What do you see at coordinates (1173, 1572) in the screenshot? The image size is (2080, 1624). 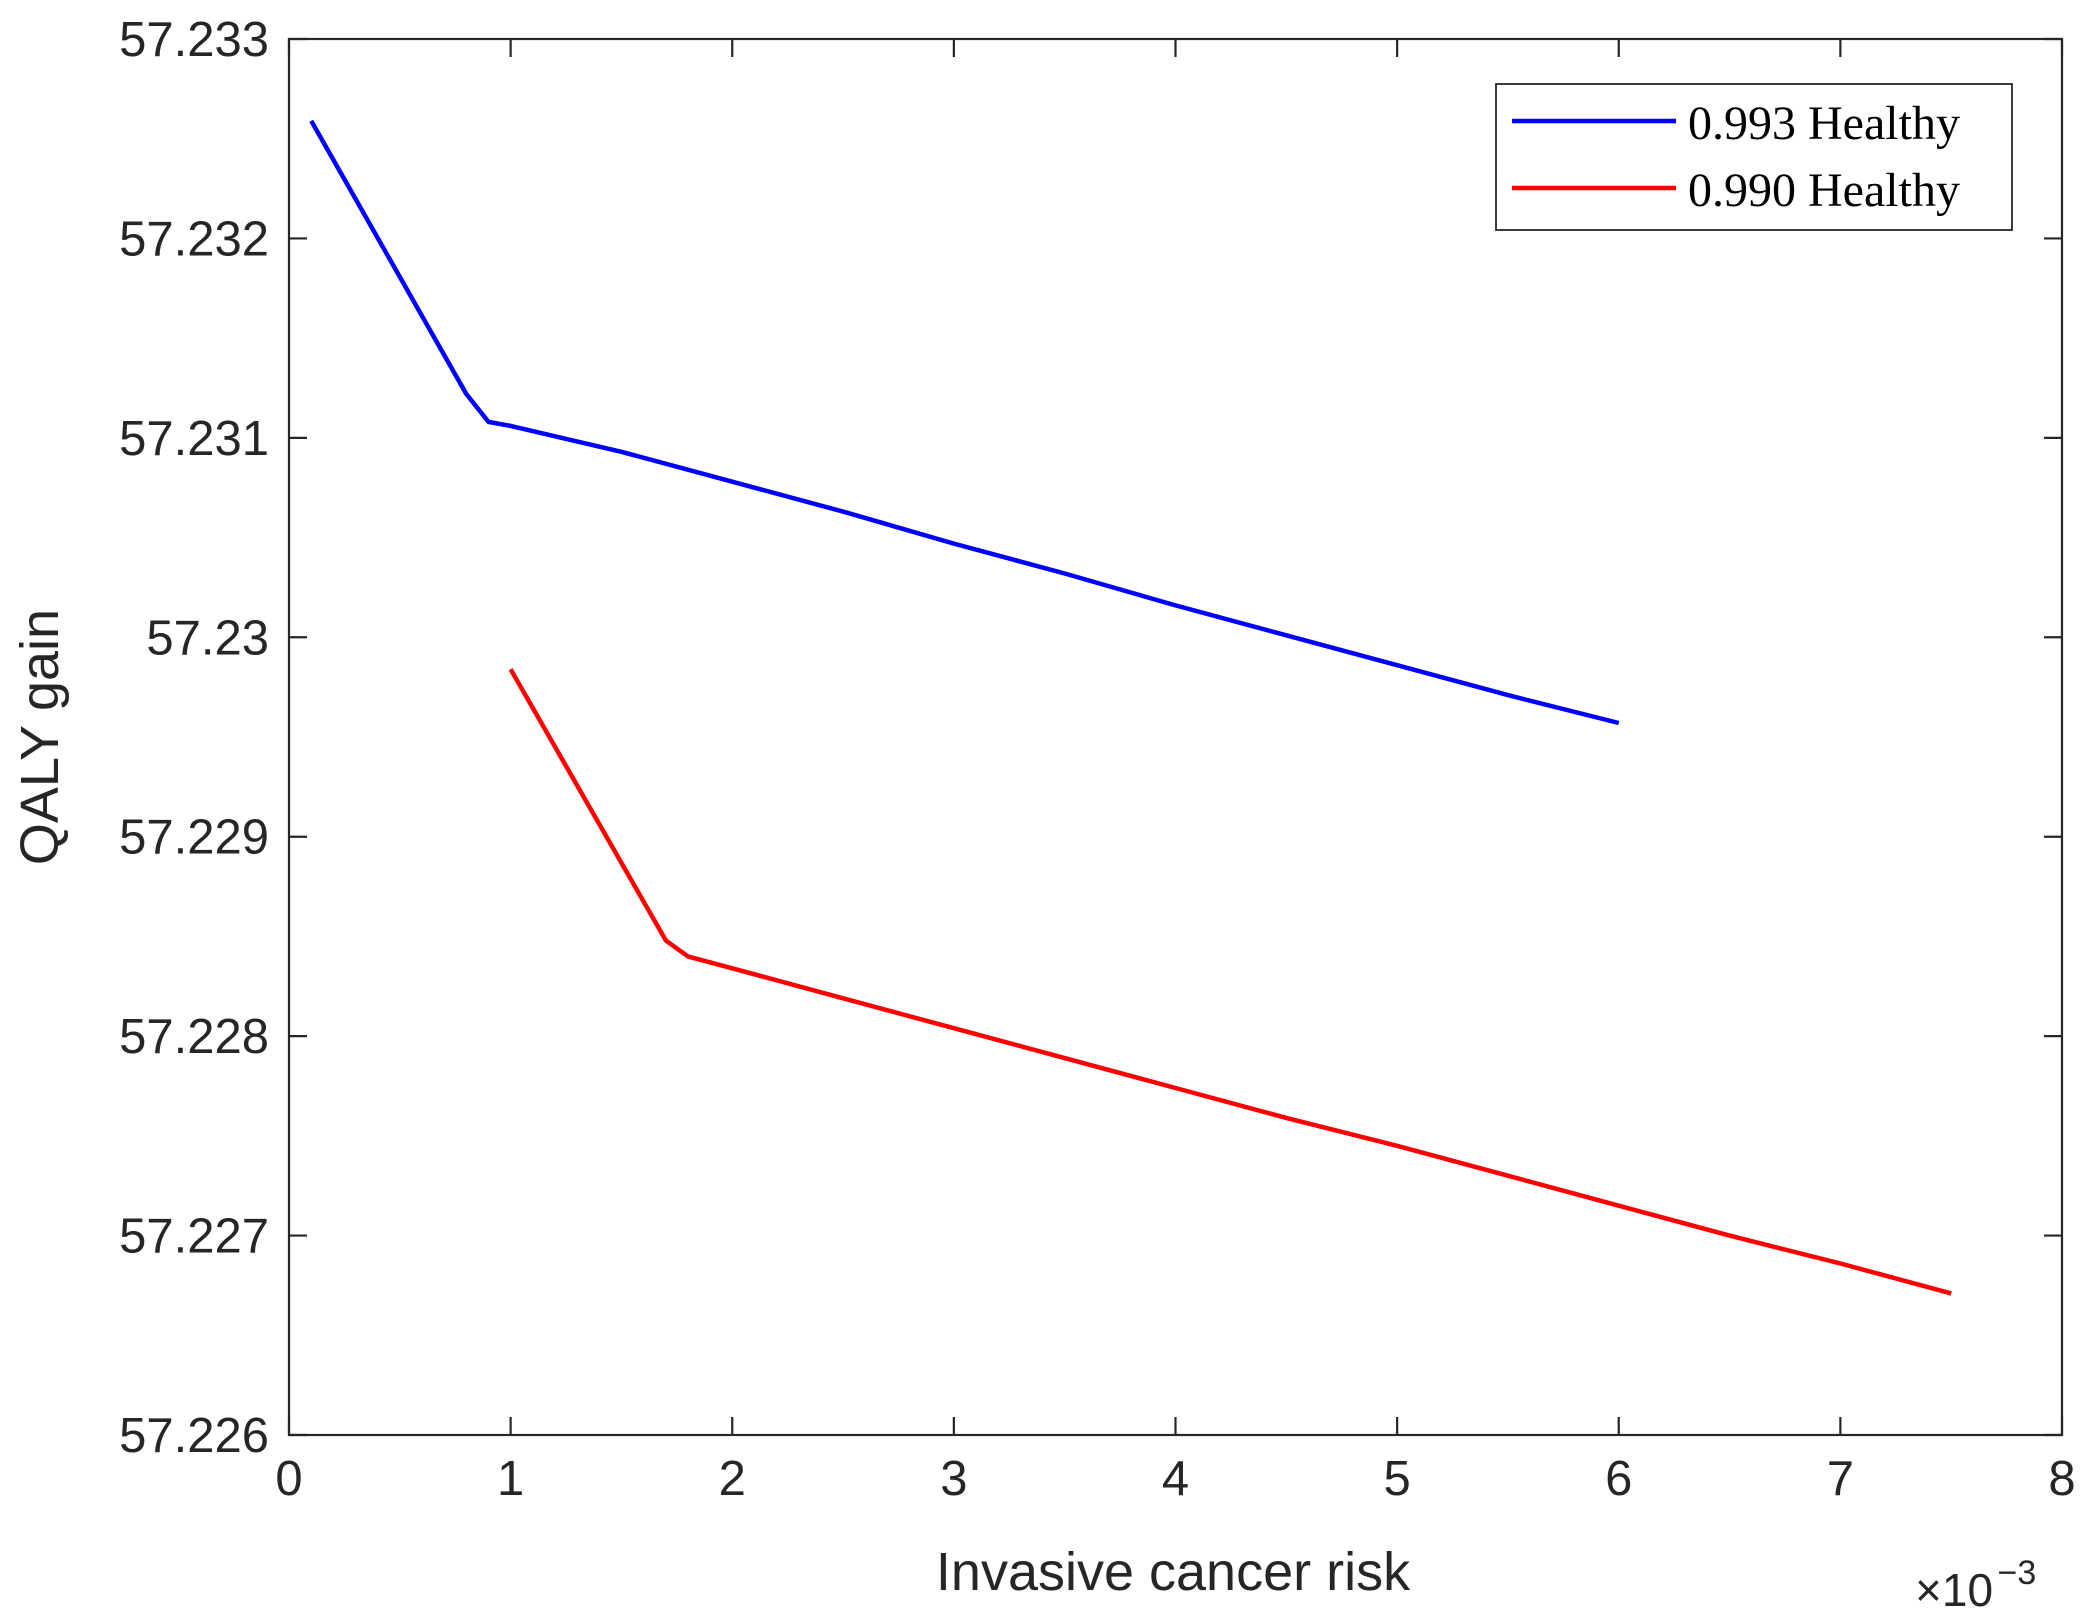 I see `x-axis-title: Invasive cancer risk` at bounding box center [1173, 1572].